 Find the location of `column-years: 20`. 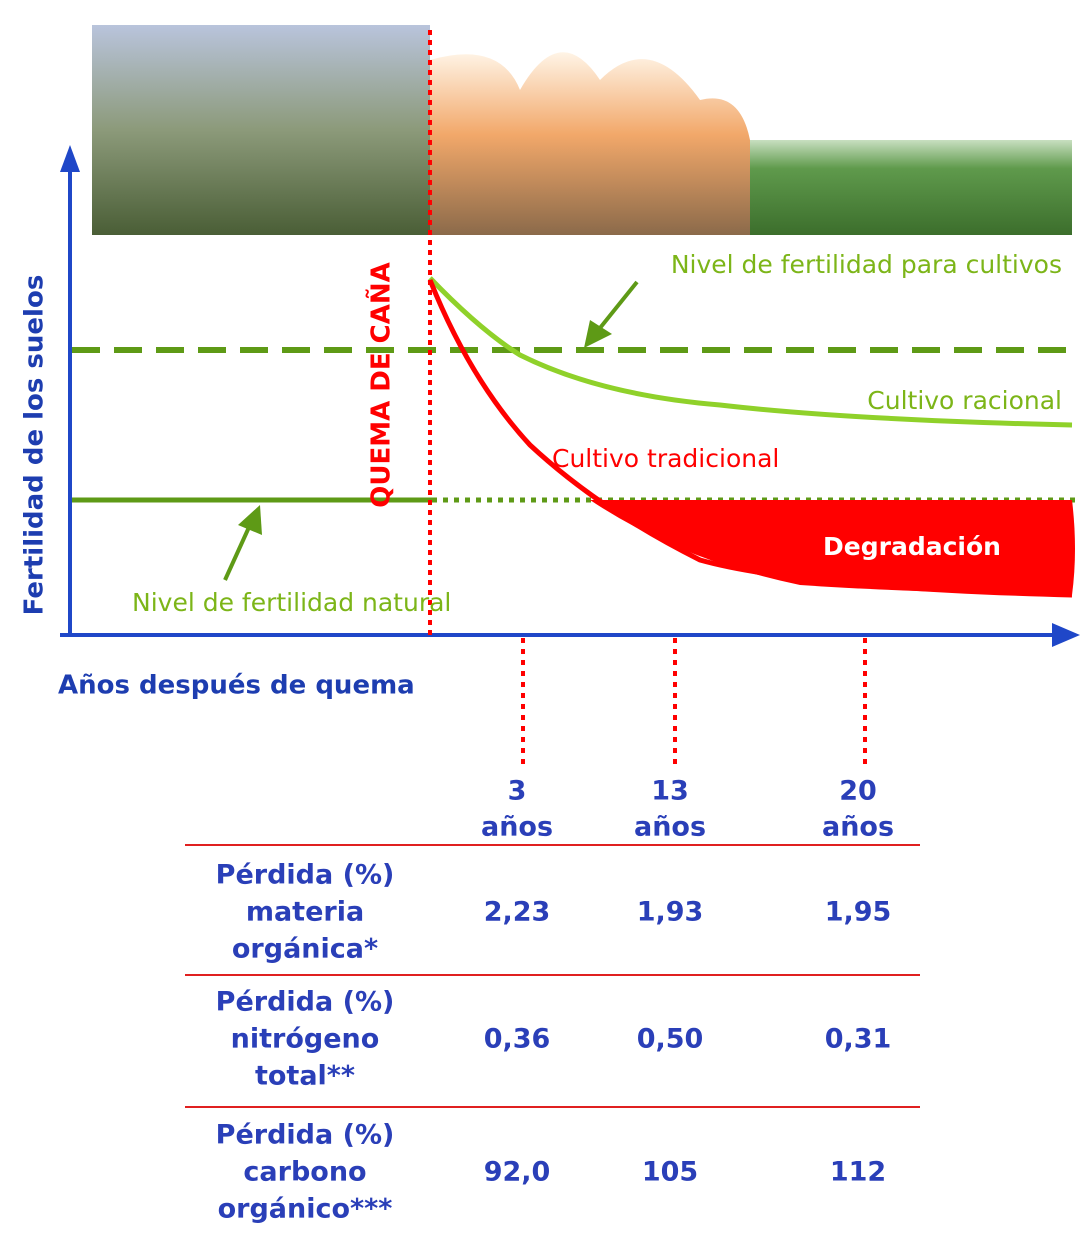

column-years: 20 is located at coordinates (858, 791).